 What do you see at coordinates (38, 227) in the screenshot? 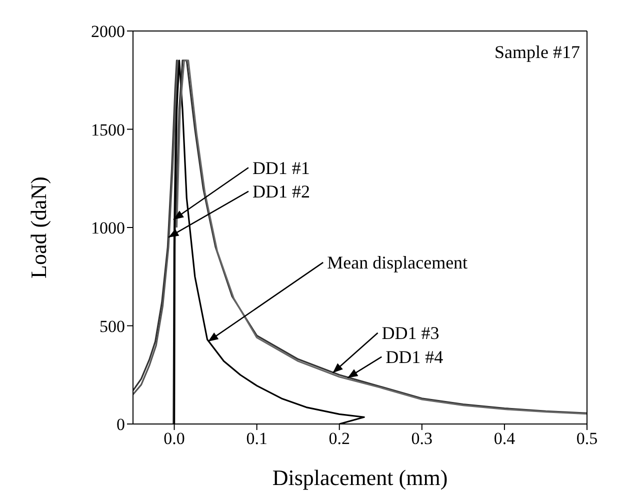
I see `y-axis-title: Load (daN)` at bounding box center [38, 227].